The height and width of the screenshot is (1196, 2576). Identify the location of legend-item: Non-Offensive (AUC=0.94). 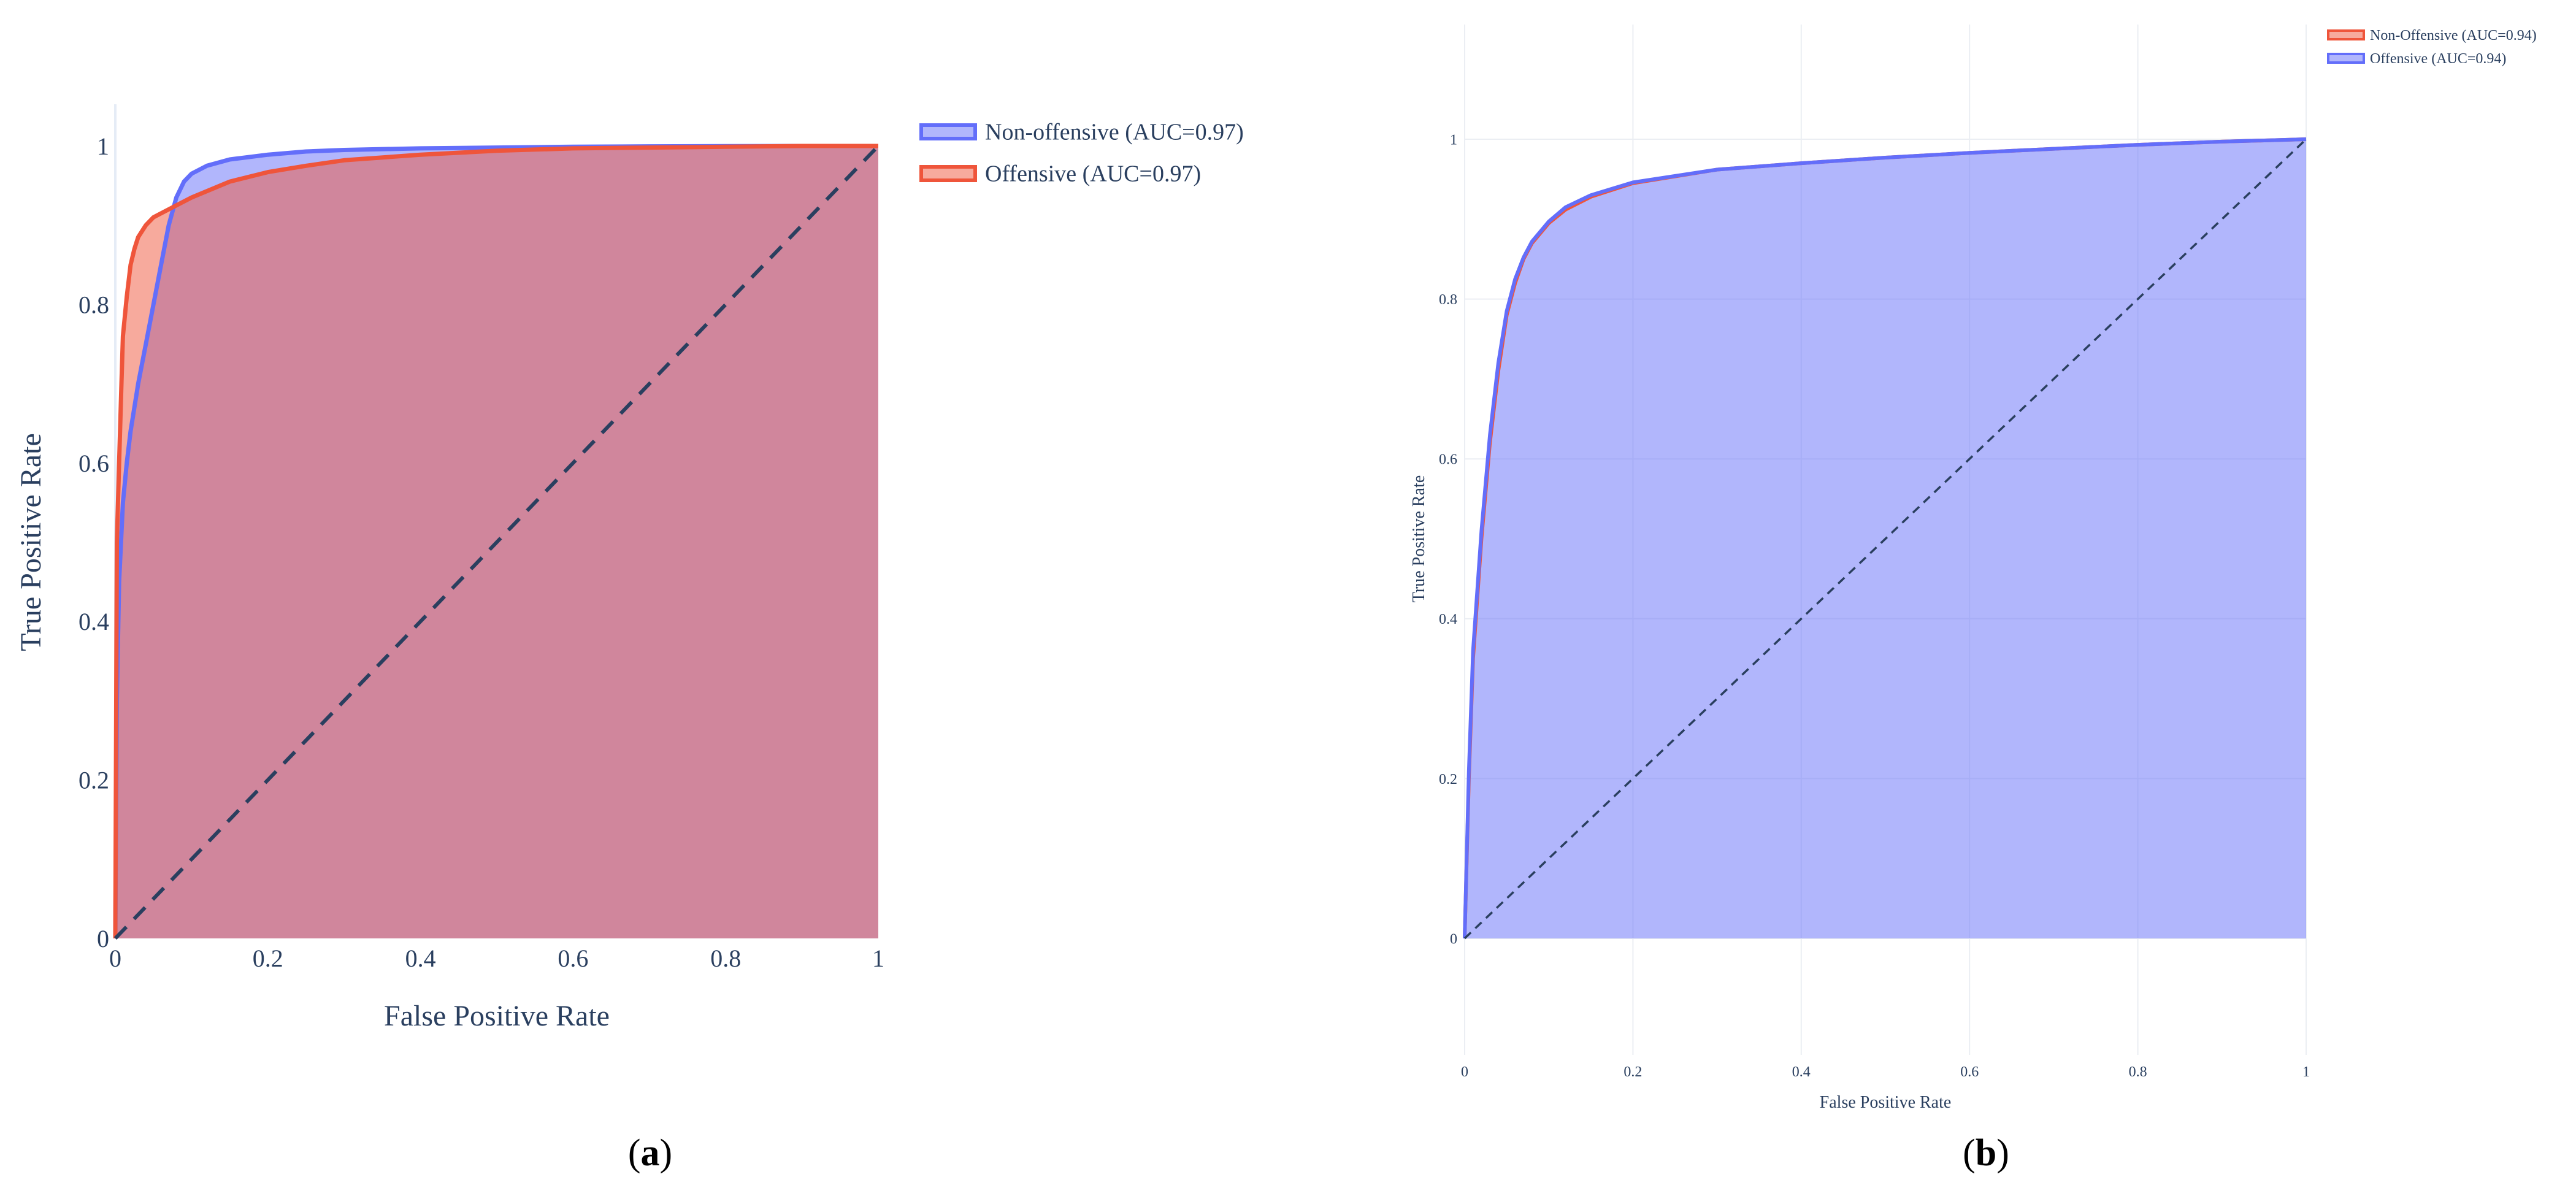
(2432, 36).